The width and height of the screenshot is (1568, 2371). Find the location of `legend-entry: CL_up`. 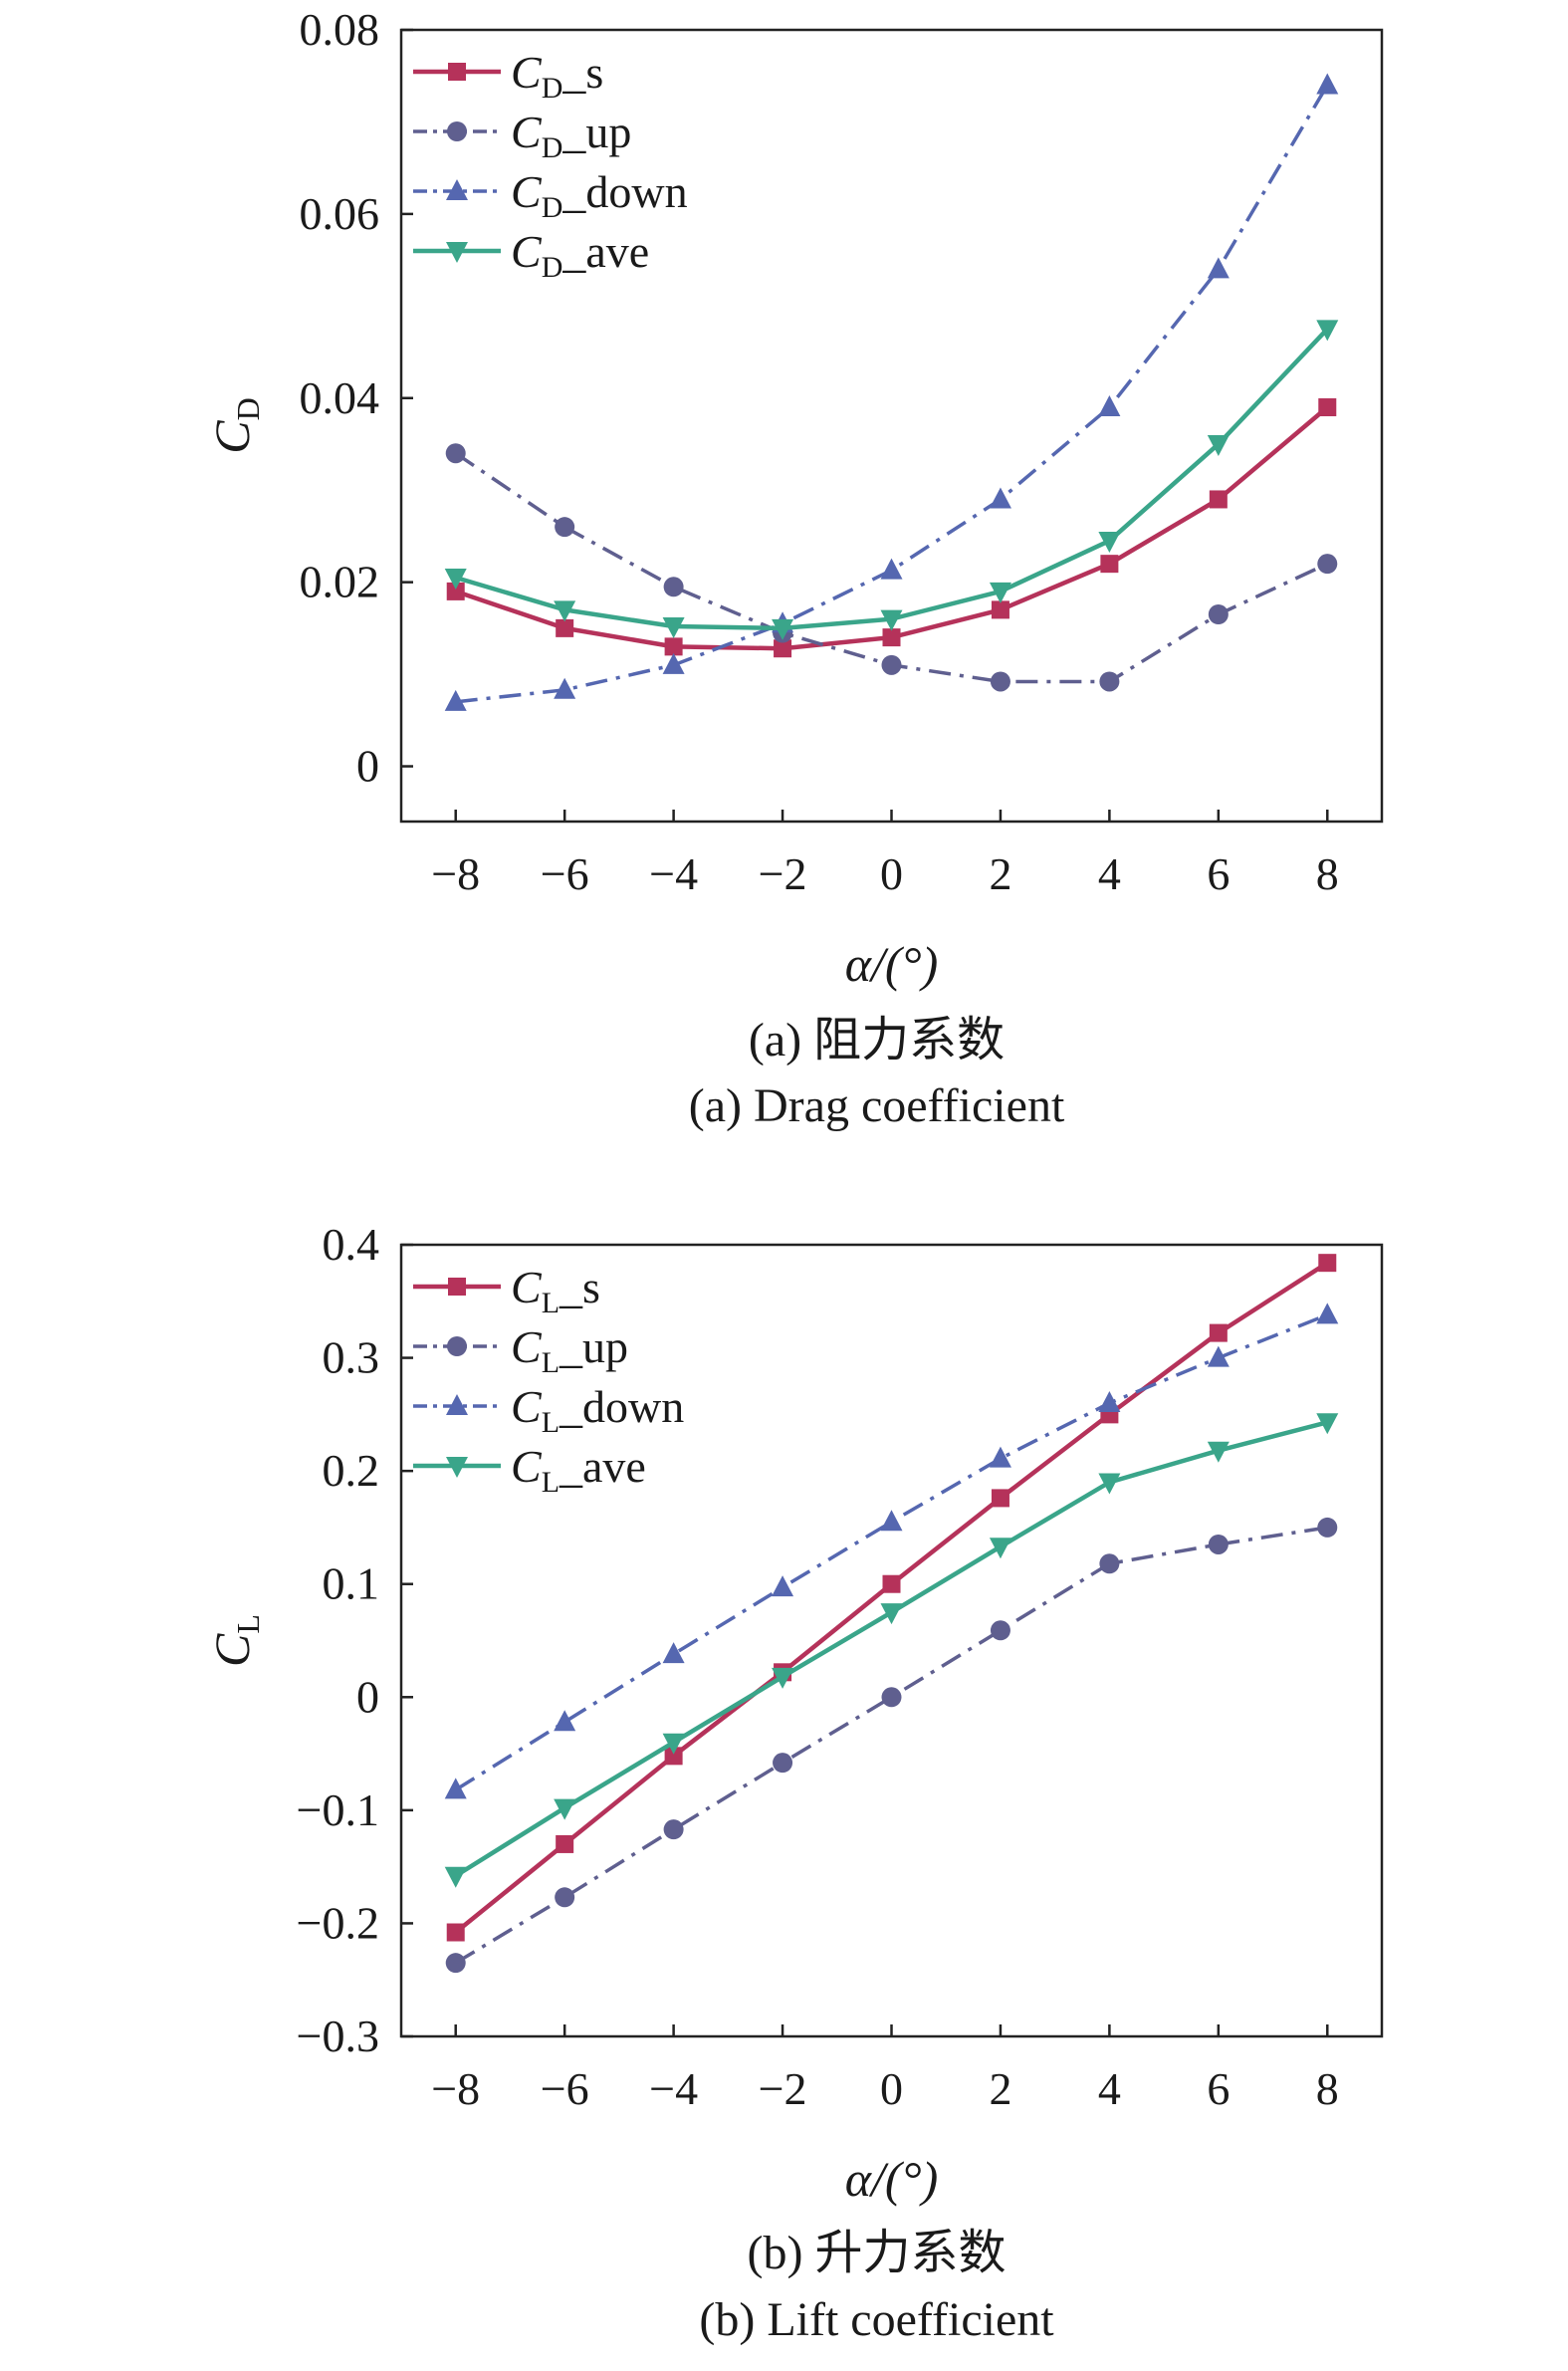

legend-entry: CL_up is located at coordinates (569, 1350).